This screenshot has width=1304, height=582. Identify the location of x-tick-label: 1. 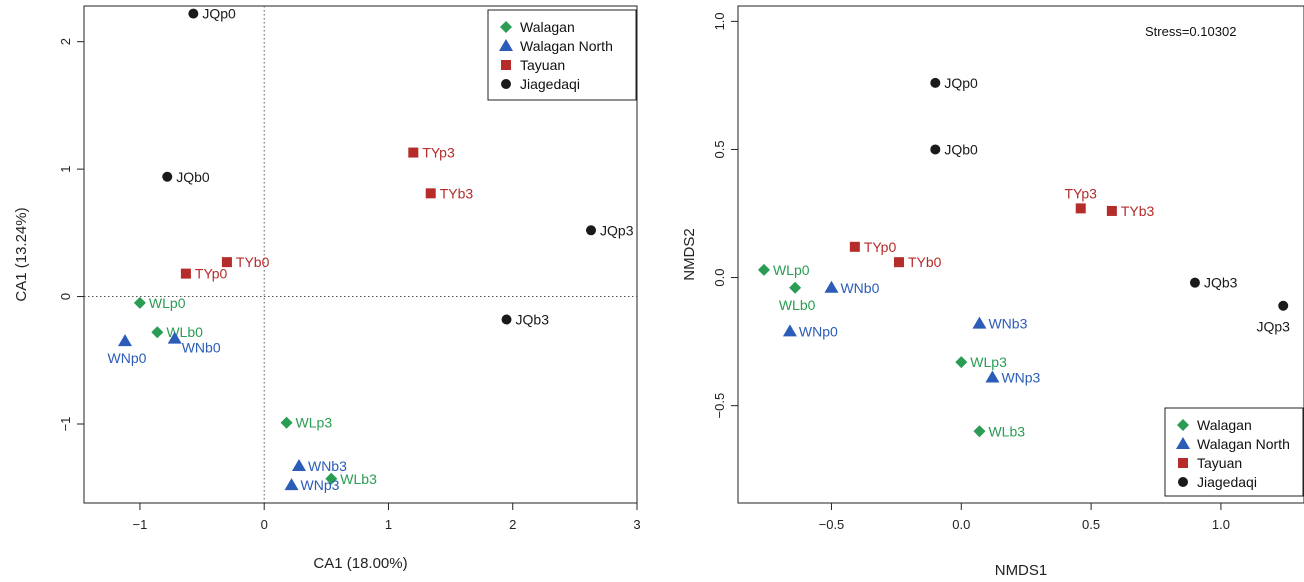
(388, 524).